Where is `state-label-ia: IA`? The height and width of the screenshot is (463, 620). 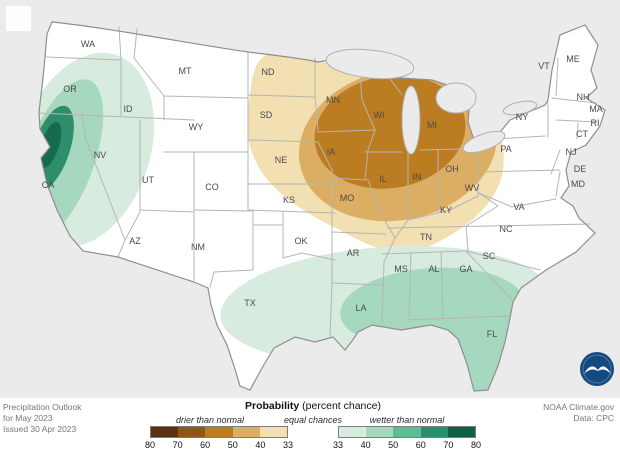
state-label-ia: IA is located at coordinates (331, 152).